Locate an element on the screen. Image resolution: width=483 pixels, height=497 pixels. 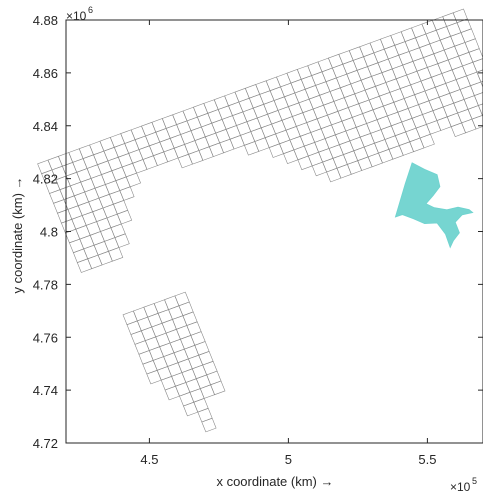
y-axis-label: y coordinate (km) → is located at coordinates (17, 234).